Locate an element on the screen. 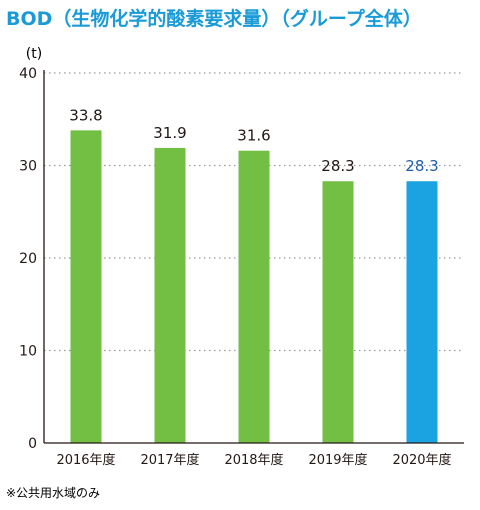 This screenshot has width=480, height=510. y-tick-label: 20 is located at coordinates (28, 259).